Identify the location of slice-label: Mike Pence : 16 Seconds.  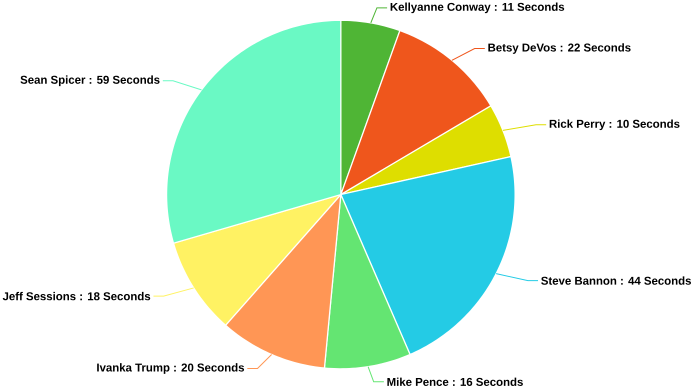
(455, 381).